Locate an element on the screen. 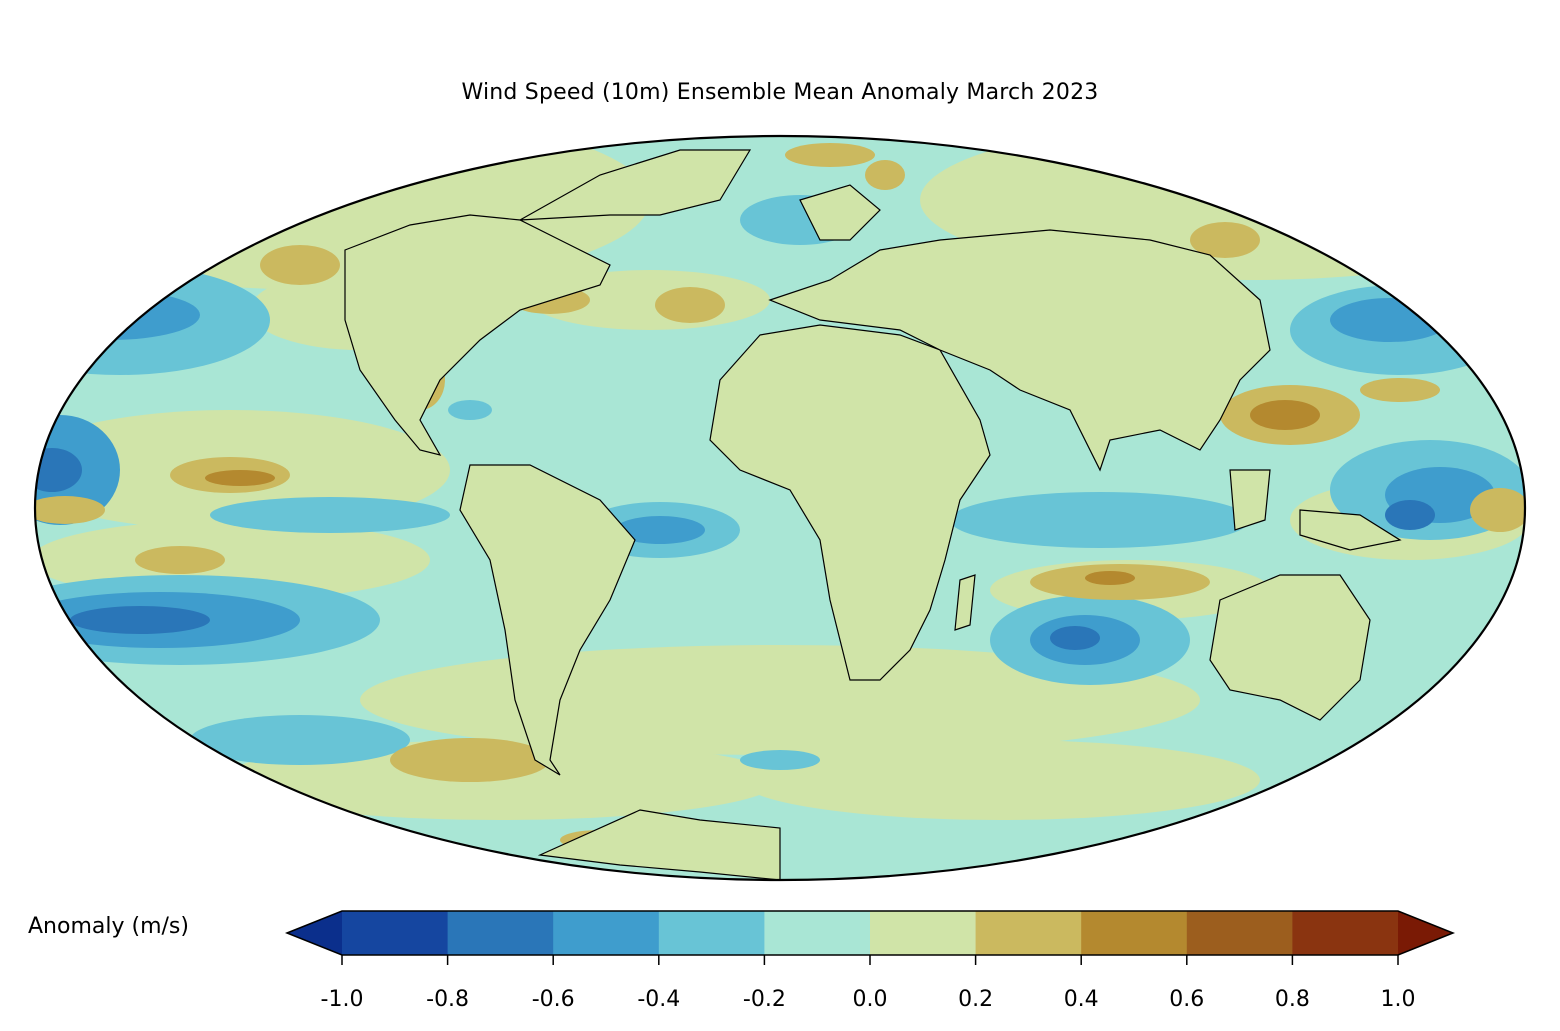 Image resolution: width=1560 pixels, height=1031 pixels. colorbar-tick-label: 0.0 is located at coordinates (870, 999).